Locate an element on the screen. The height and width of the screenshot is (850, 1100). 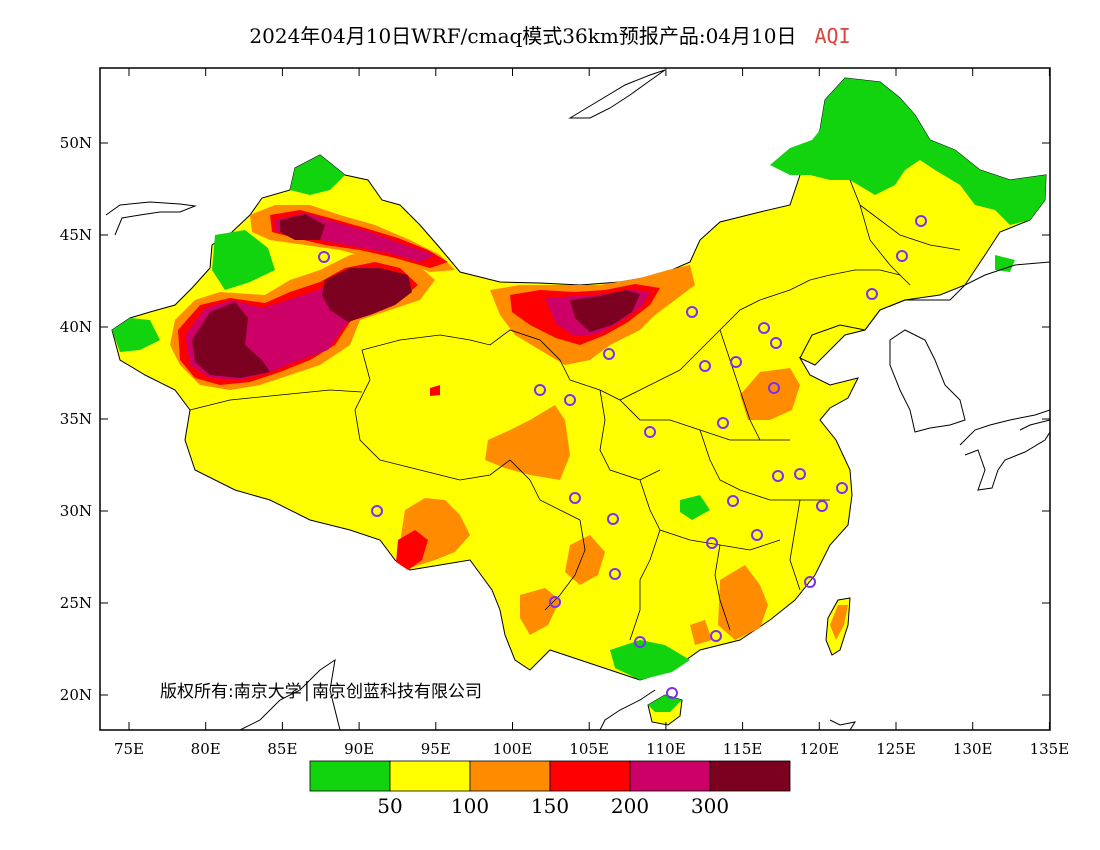
lon-tick-label: 110E is located at coordinates (666, 749).